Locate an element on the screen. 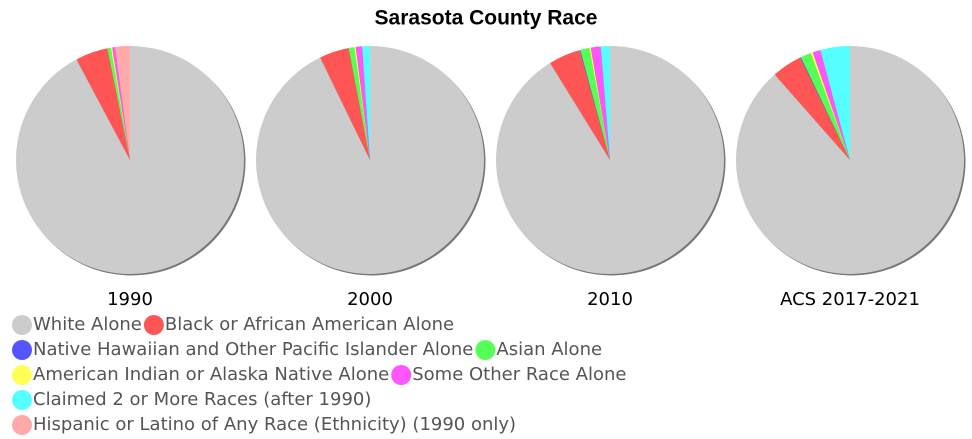  legend-label: Claimed 2 or More Races (after 1990) is located at coordinates (202, 399).